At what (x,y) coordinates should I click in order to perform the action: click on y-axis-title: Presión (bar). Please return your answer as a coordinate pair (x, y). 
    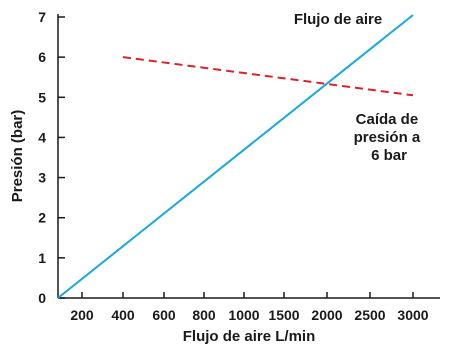
    Looking at the image, I should click on (17, 156).